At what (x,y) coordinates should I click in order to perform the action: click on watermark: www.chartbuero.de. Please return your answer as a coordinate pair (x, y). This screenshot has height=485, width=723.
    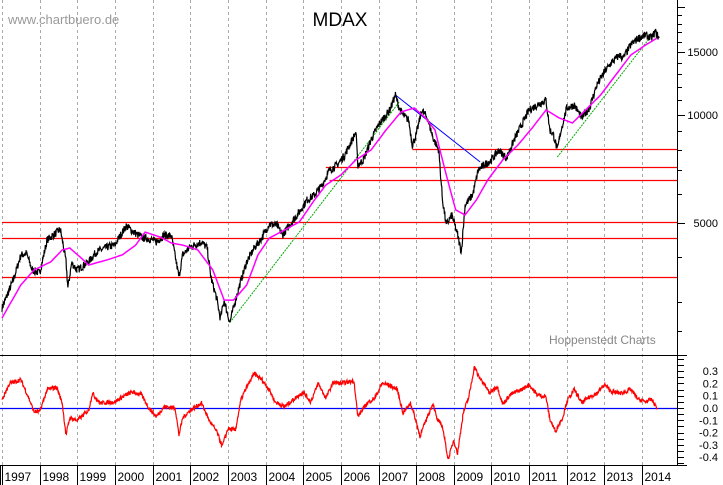
    Looking at the image, I should click on (63, 19).